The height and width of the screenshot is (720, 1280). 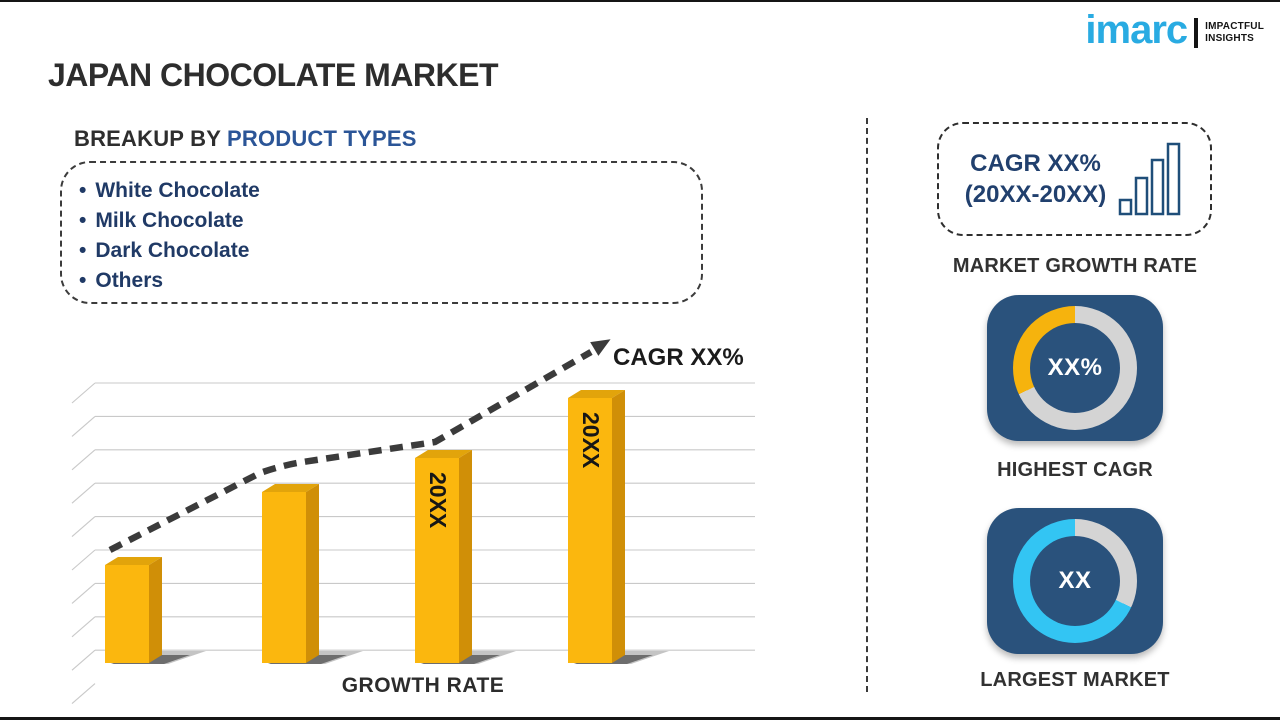 I want to click on imarc-logo: imarc IMPACTFUL INSIGHTS, so click(x=1174, y=30).